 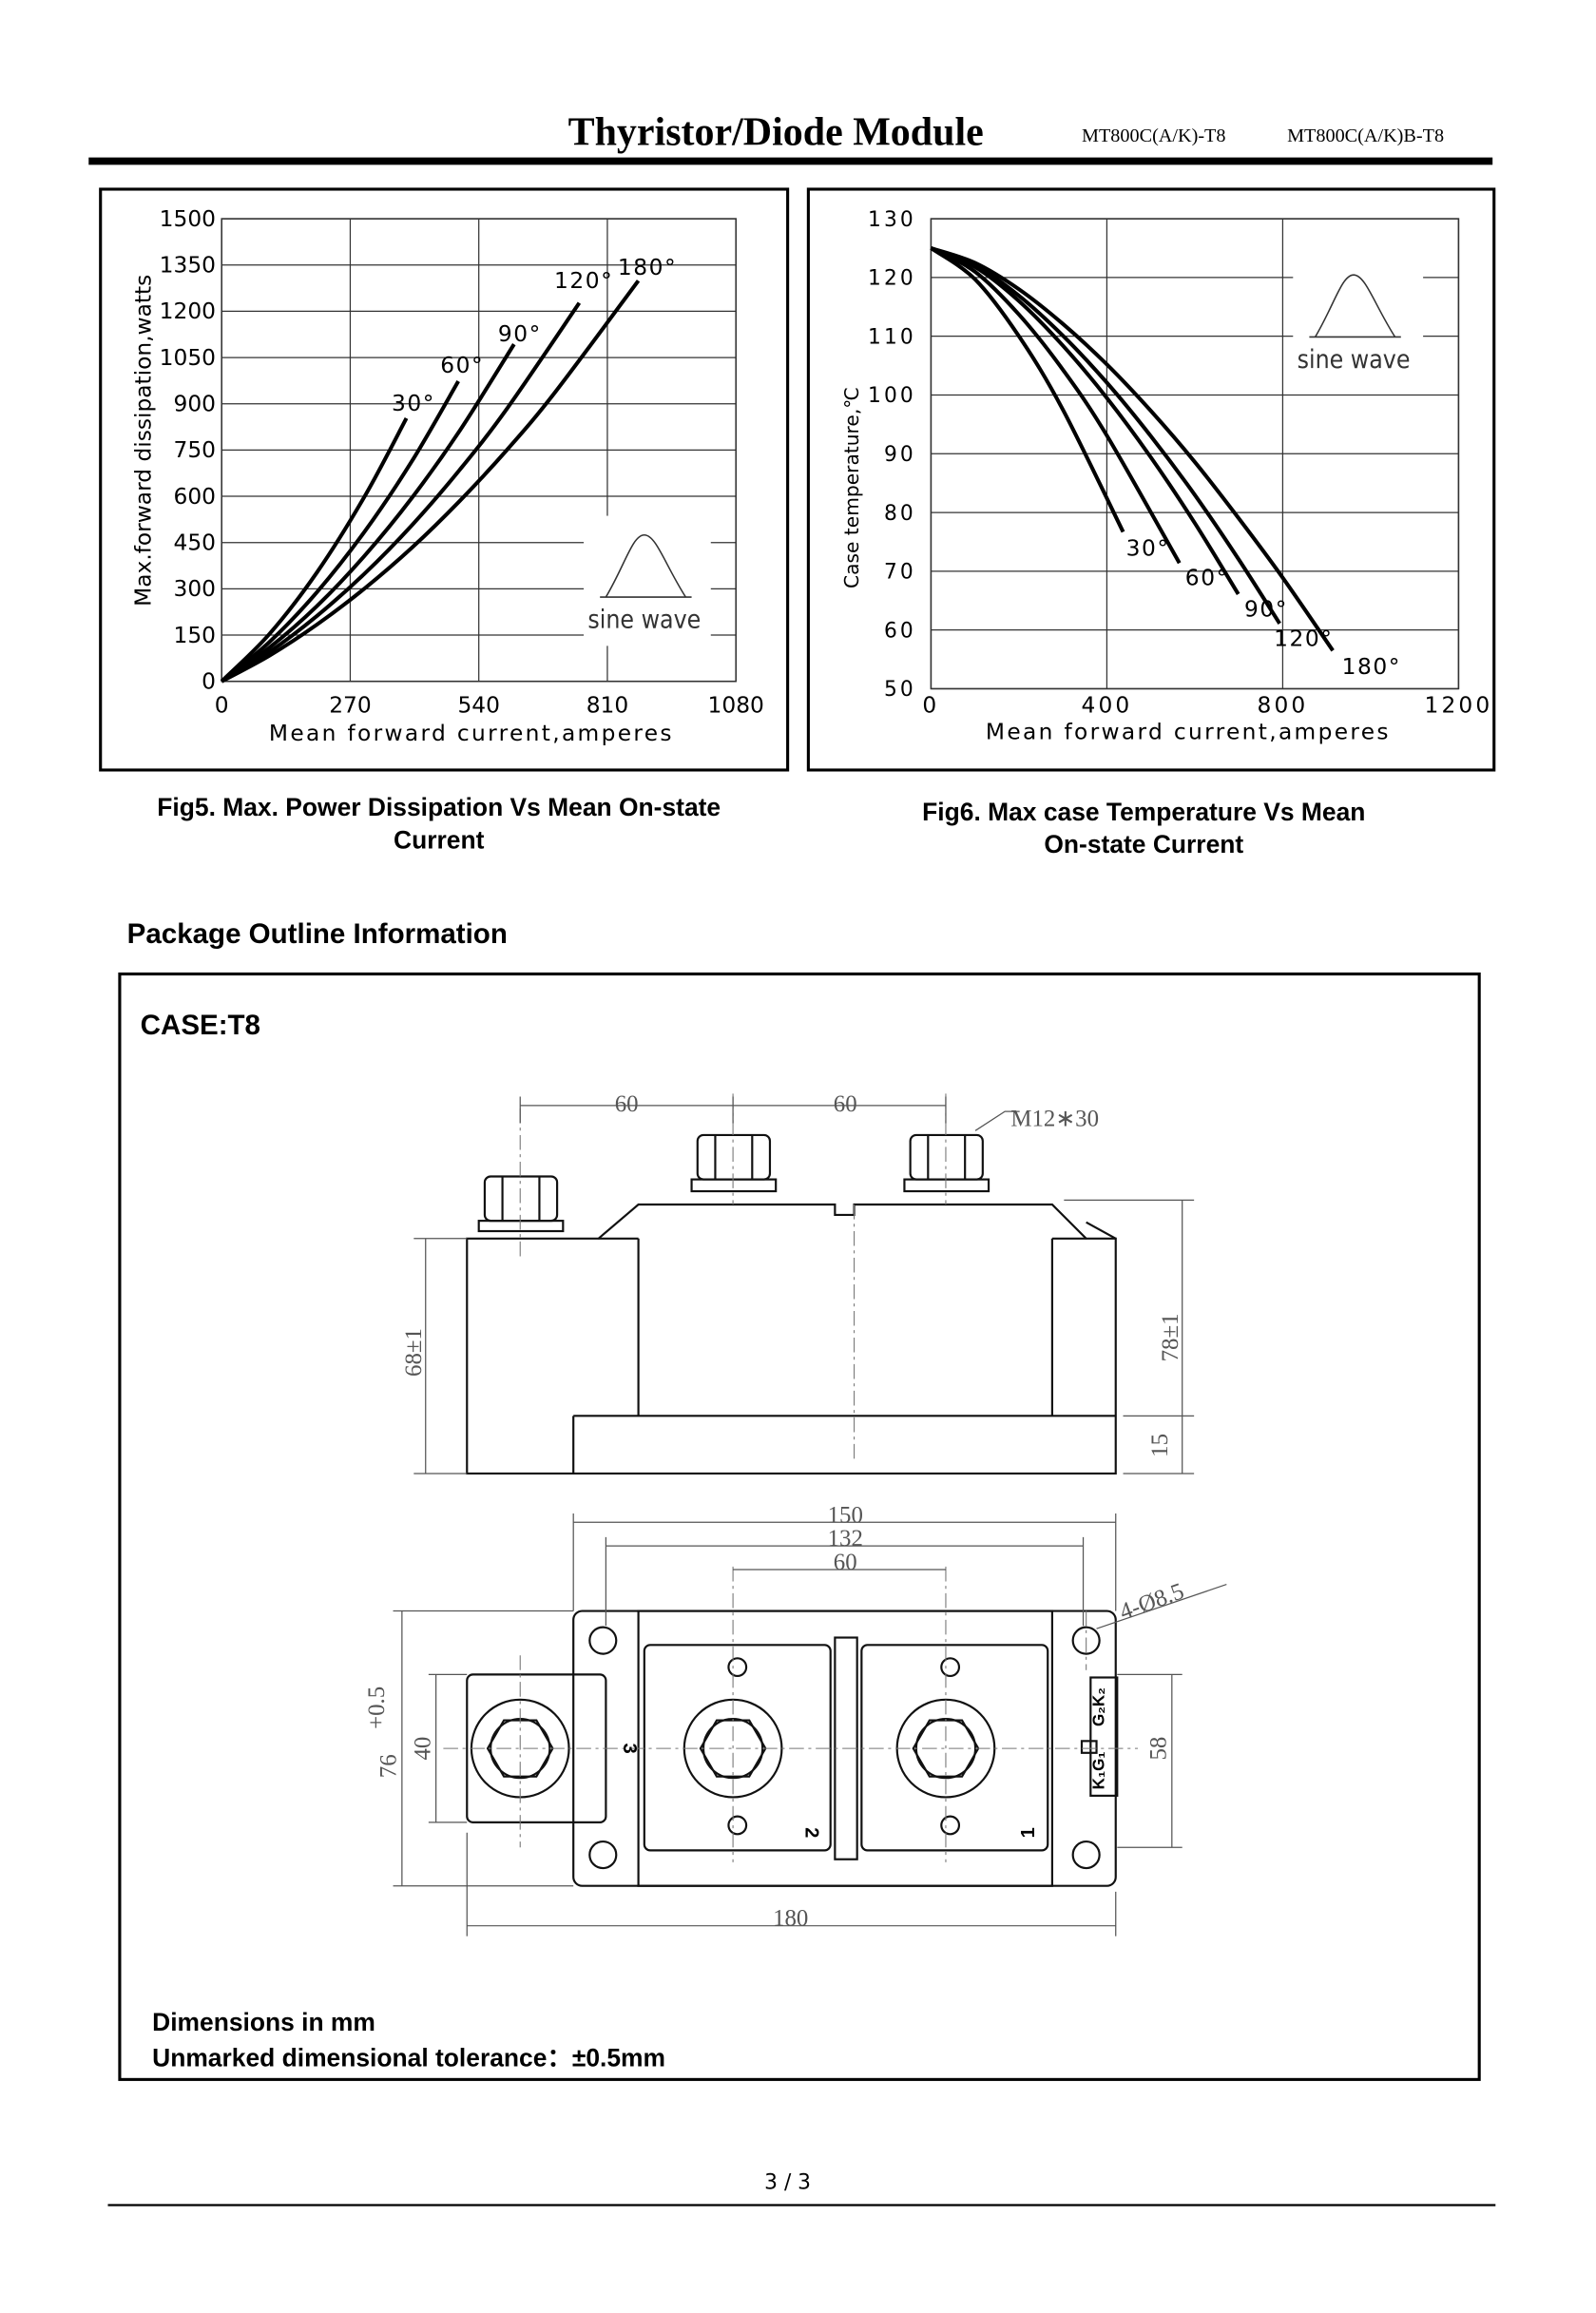 What do you see at coordinates (317, 934) in the screenshot?
I see `section-title: Package Outline Information` at bounding box center [317, 934].